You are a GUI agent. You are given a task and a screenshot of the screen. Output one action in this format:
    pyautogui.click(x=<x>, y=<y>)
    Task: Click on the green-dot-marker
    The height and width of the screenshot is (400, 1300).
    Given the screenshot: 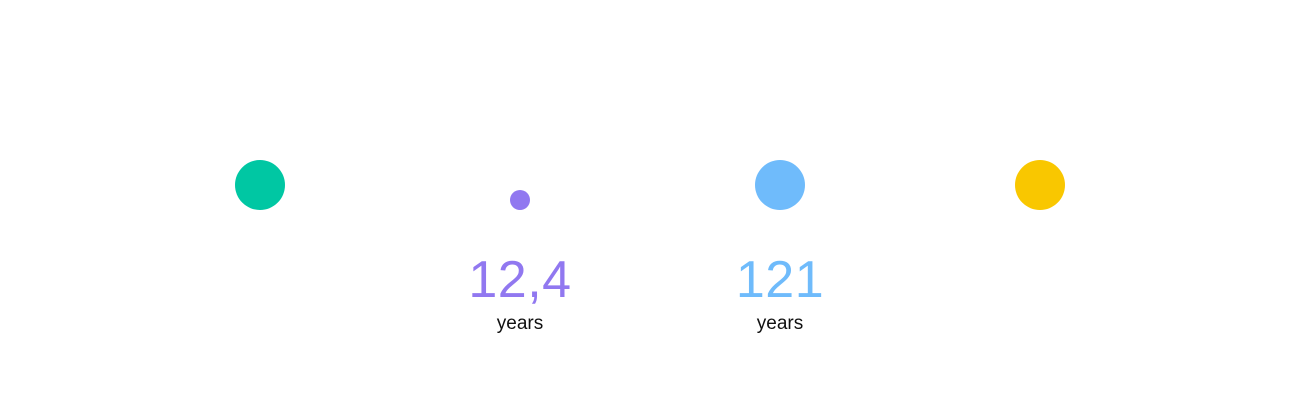 What is the action you would take?
    pyautogui.click(x=260, y=185)
    